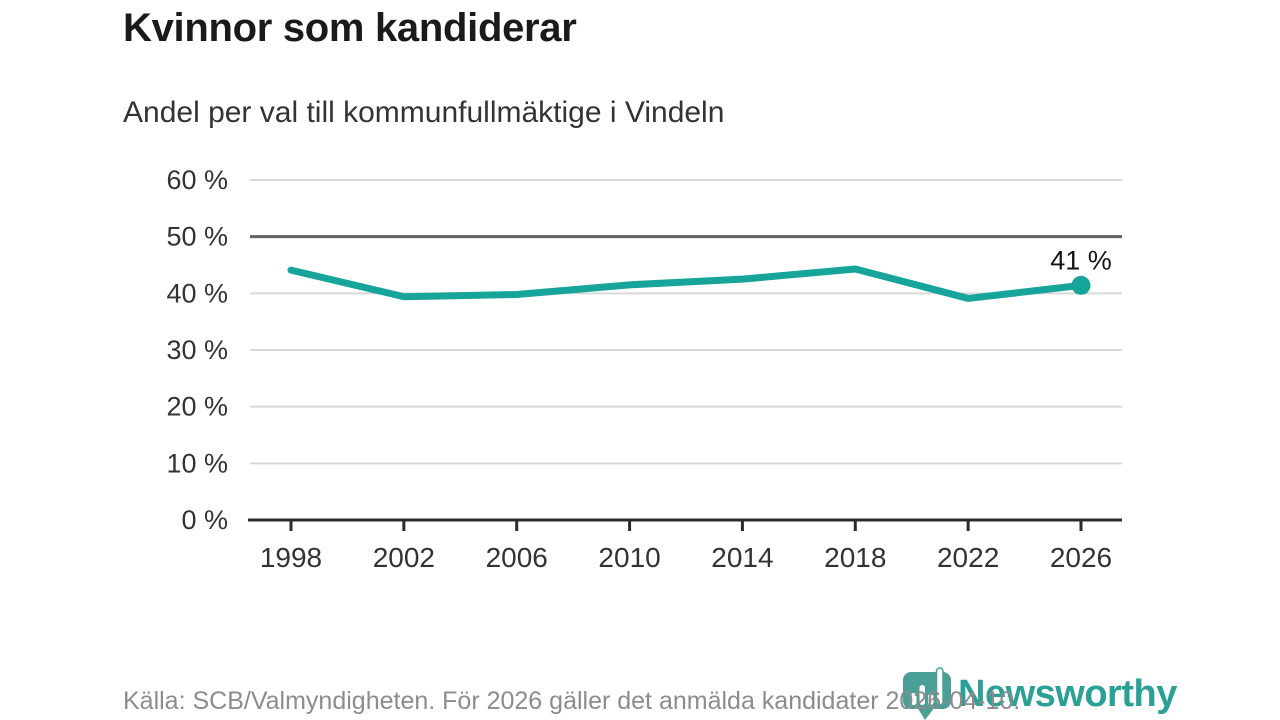  Describe the element at coordinates (1081, 557) in the screenshot. I see `x-tick-label: 2026` at that location.